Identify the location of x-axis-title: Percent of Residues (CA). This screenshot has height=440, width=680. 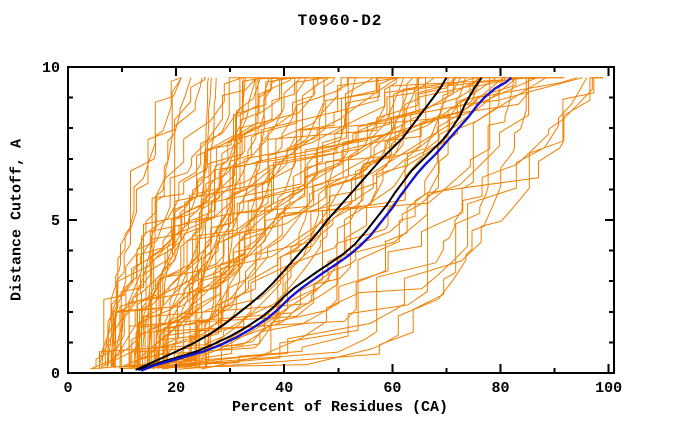
(340, 407).